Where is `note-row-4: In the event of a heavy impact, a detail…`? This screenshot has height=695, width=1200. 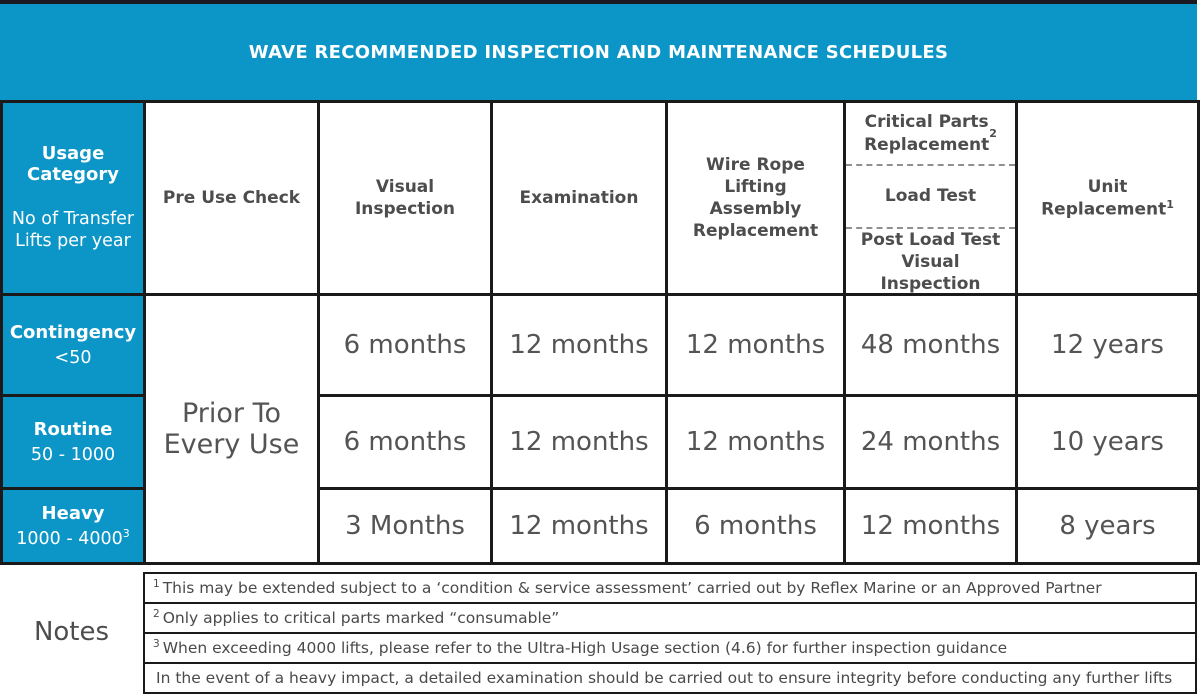 note-row-4: In the event of a heavy impact, a detail… is located at coordinates (670, 678).